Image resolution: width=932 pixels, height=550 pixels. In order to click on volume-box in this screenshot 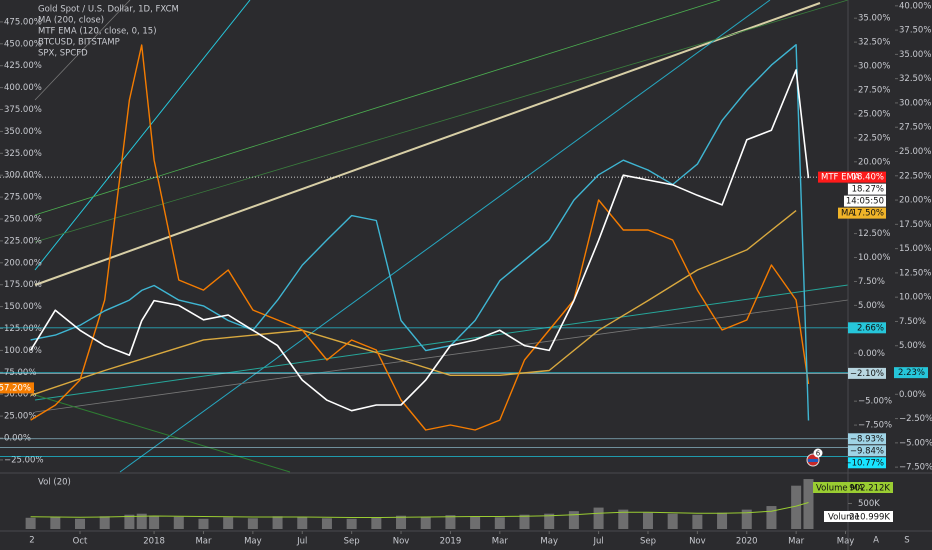, I will do `click(858, 516)`.